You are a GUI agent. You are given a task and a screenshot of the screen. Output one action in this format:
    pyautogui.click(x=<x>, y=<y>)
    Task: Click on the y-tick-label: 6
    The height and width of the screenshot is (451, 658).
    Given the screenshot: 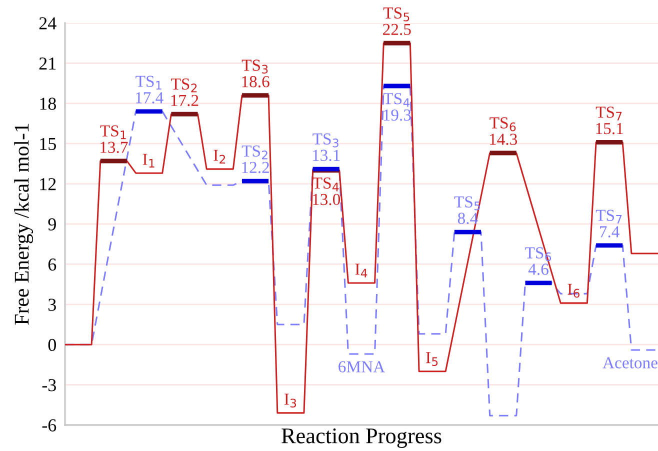 What is the action you would take?
    pyautogui.click(x=52, y=264)
    